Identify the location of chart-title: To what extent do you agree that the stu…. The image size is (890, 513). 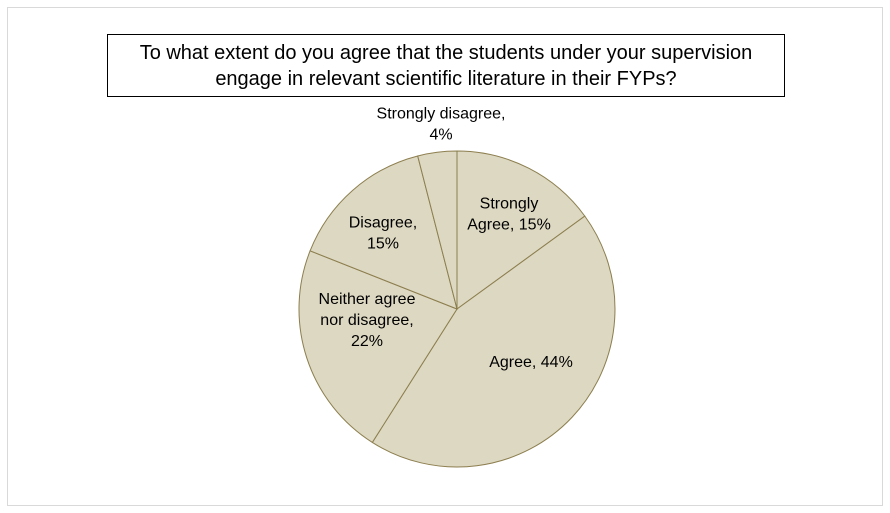
(446, 65).